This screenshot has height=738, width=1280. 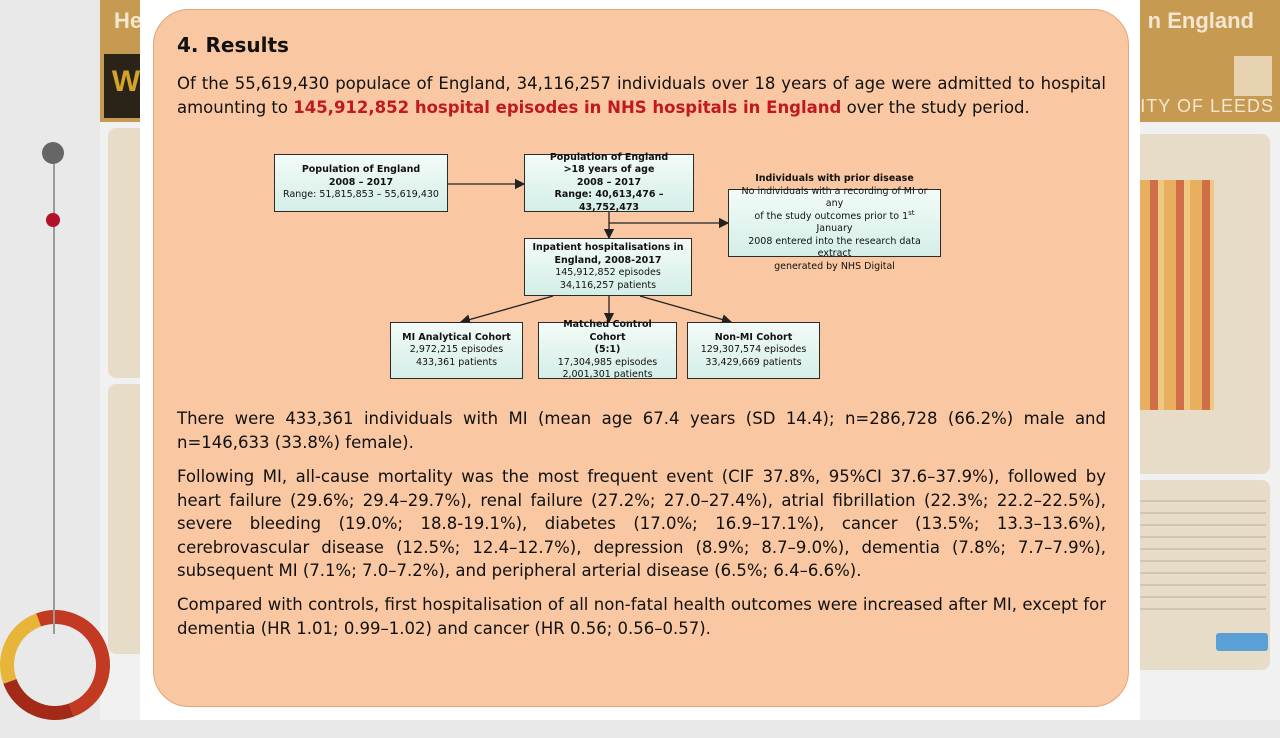 I want to click on poster-text-lines, so click(x=1202, y=560).